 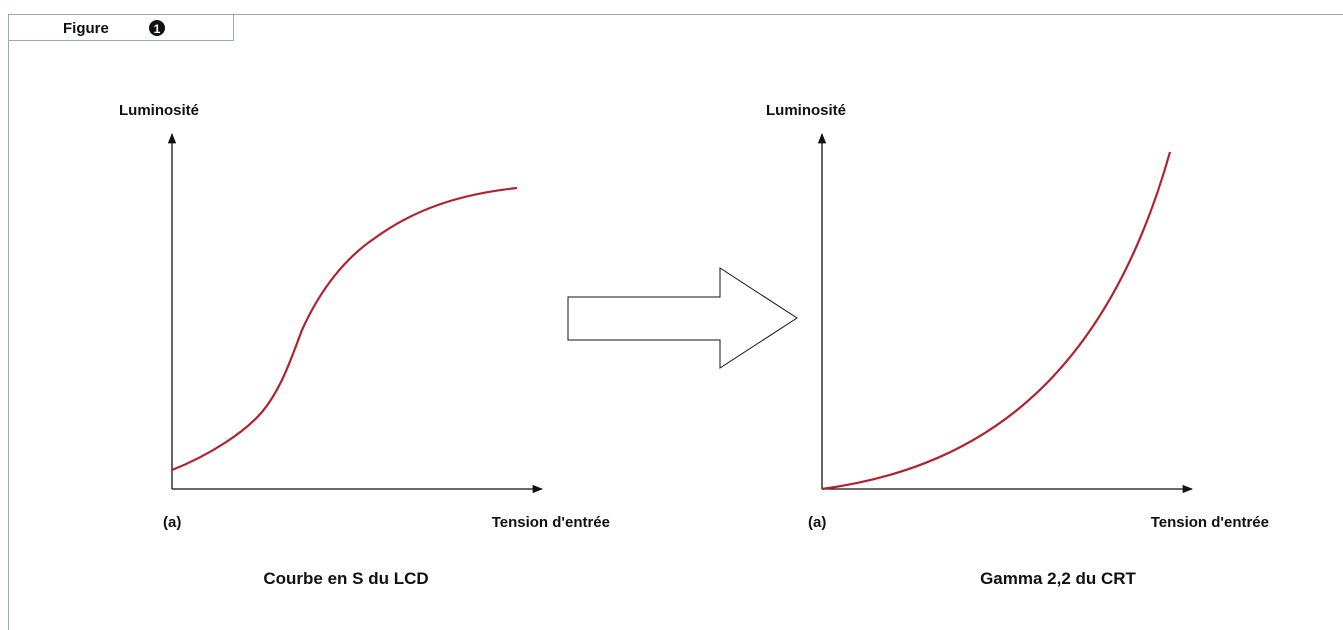 I want to click on figure-number-badge, so click(x=157, y=28).